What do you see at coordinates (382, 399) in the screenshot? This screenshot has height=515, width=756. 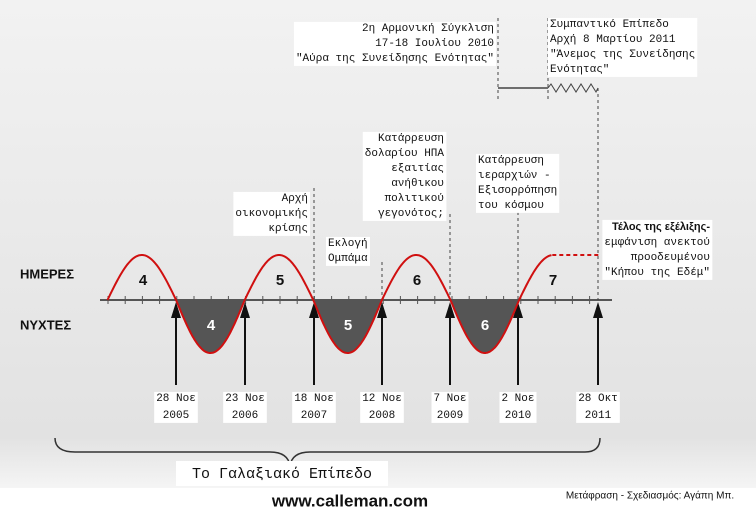 I see `date-label: 12 Νοε` at bounding box center [382, 399].